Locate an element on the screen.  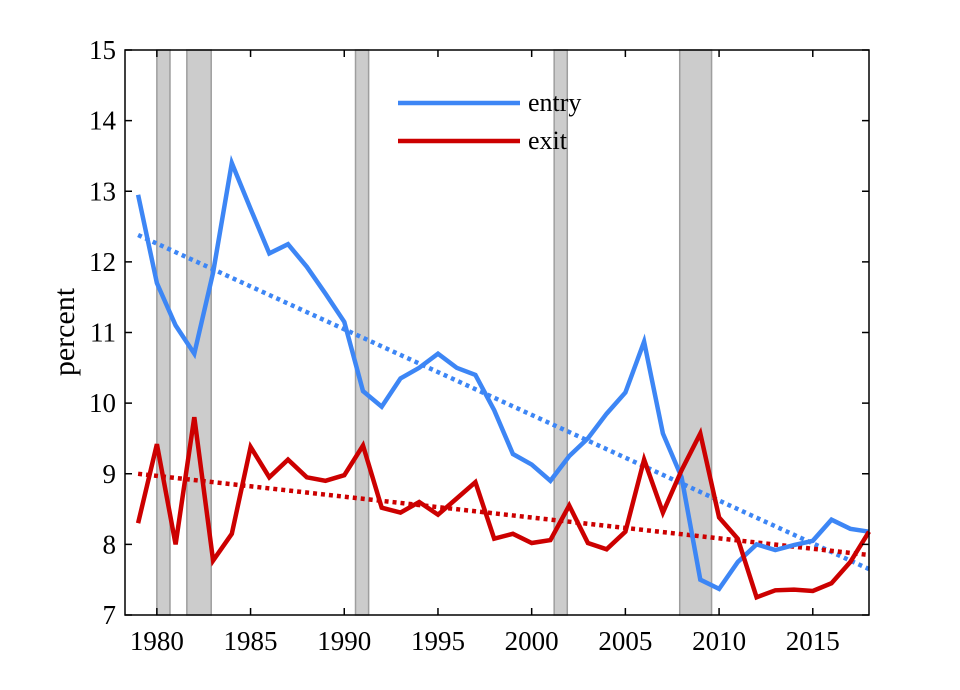
y-tick-label: 14 is located at coordinates (103, 121).